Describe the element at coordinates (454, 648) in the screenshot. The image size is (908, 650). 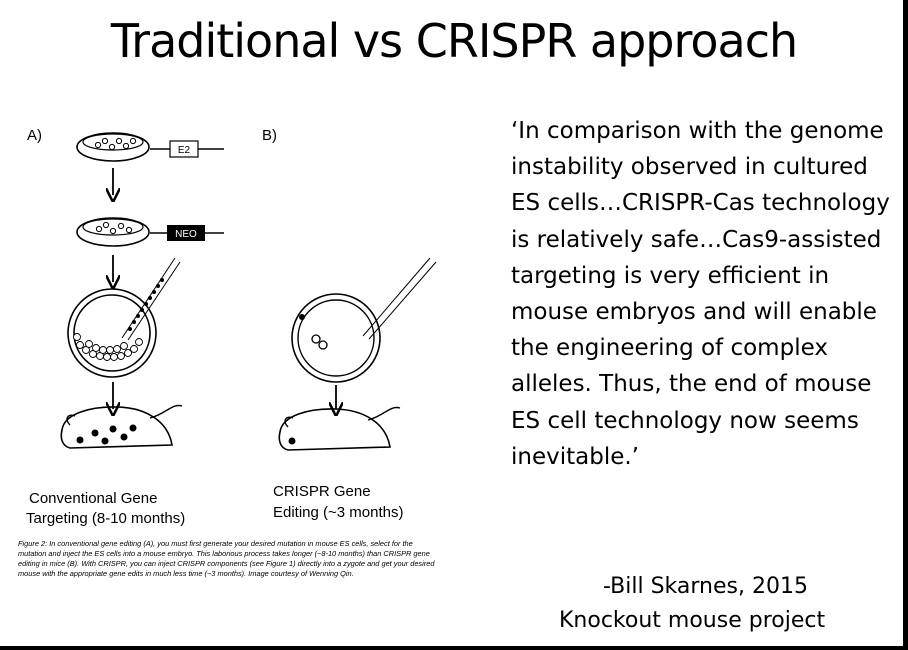
I see `slide-frame-bottom-edge` at that location.